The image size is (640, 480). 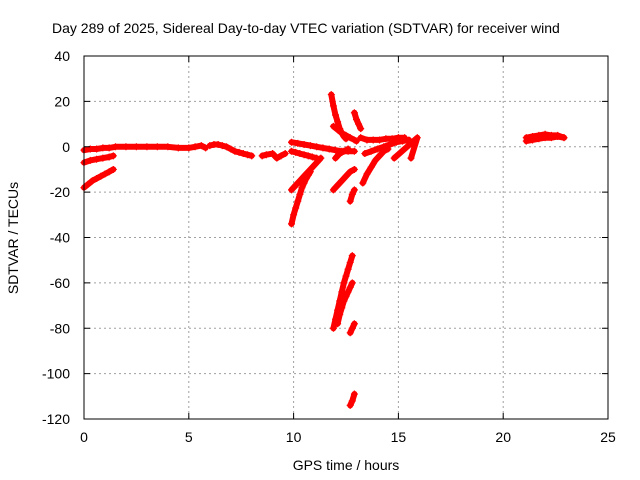 What do you see at coordinates (399, 437) in the screenshot?
I see `x-tick-label: 15` at bounding box center [399, 437].